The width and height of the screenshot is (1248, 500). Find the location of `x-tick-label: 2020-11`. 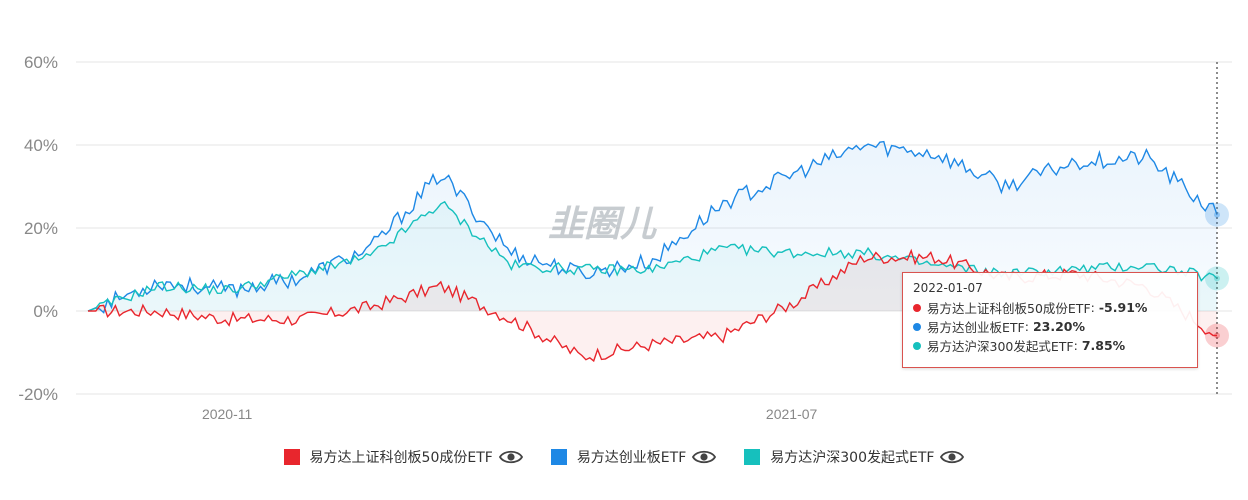

x-tick-label: 2020-11 is located at coordinates (227, 414).